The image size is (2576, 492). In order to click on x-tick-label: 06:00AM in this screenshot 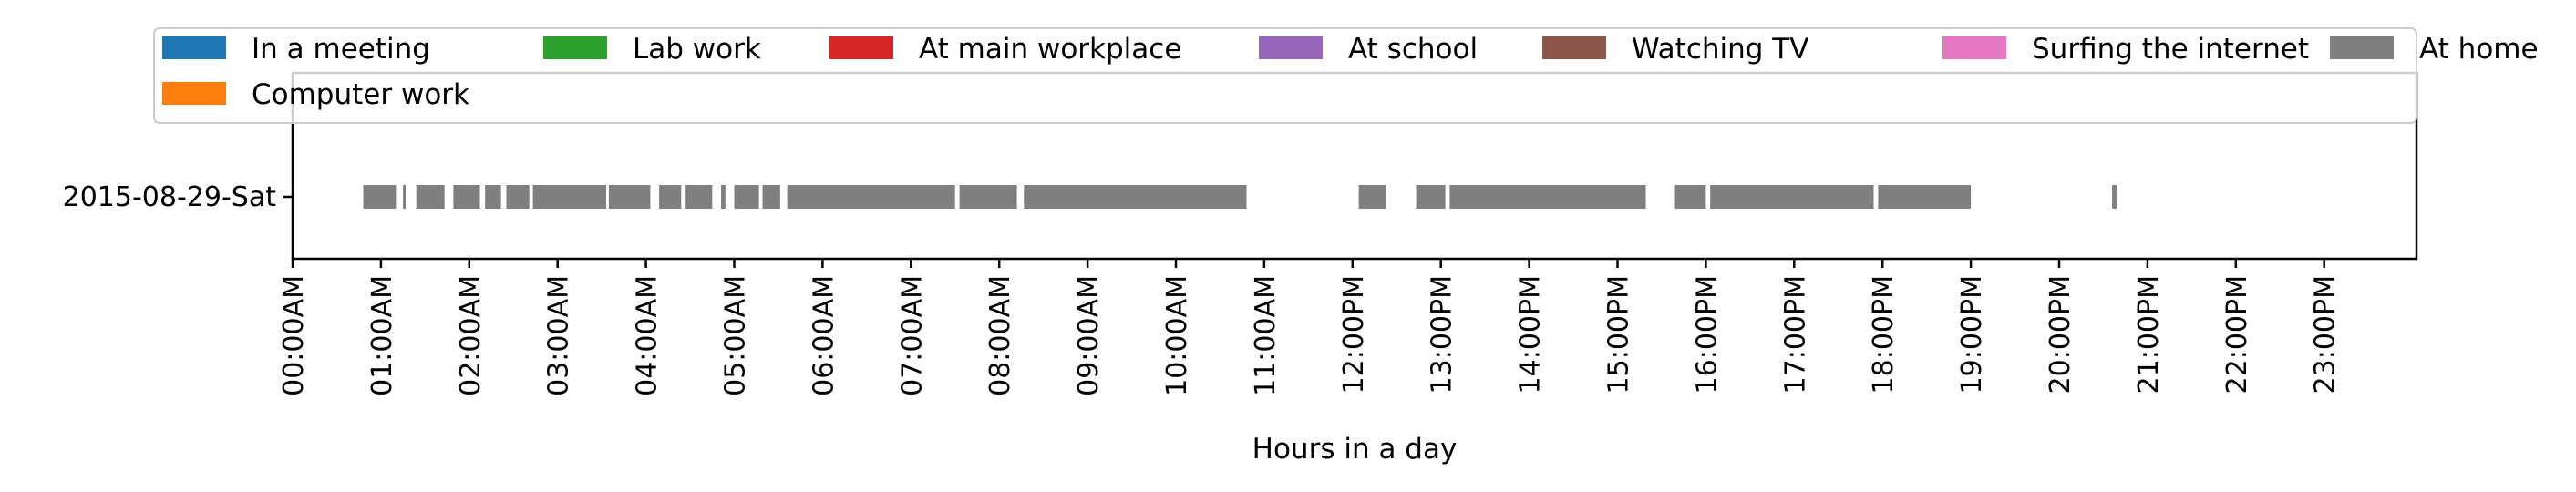, I will do `click(824, 335)`.